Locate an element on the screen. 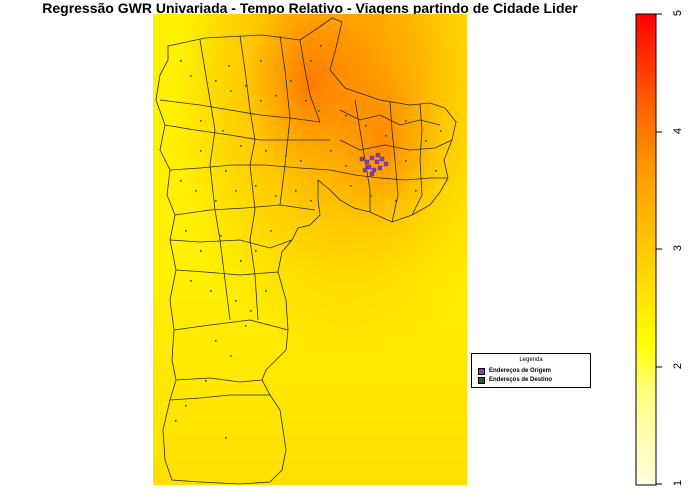 The image size is (700, 500). colorbar is located at coordinates (648, 249).